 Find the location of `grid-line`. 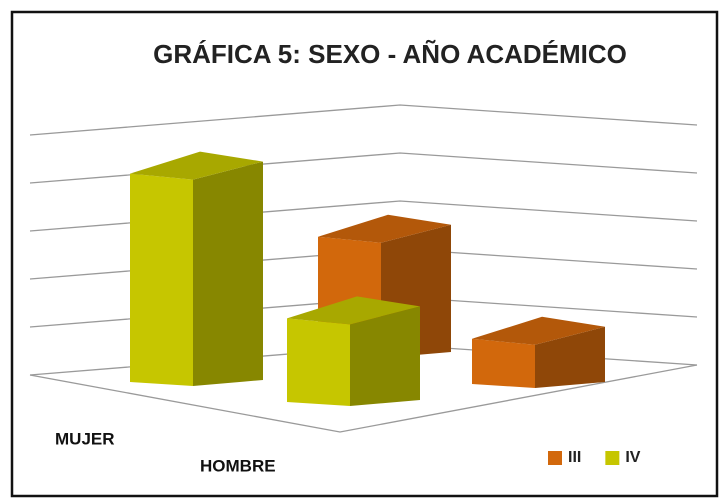

grid-line is located at coordinates (363, 120).